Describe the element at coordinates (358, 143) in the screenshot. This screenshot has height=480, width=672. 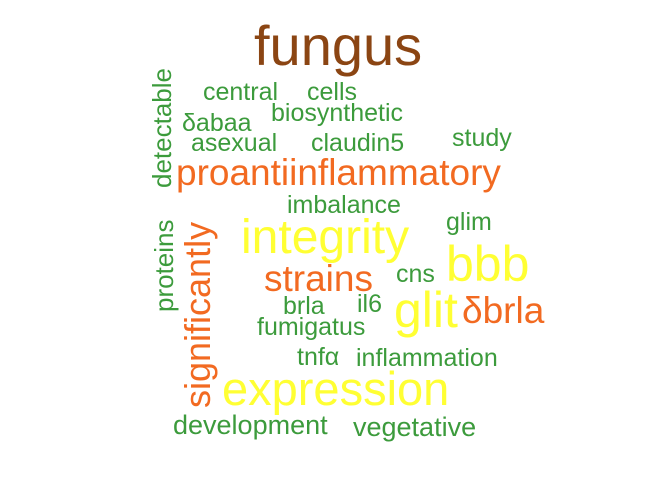
I see `word-claudin5: claudin5` at that location.